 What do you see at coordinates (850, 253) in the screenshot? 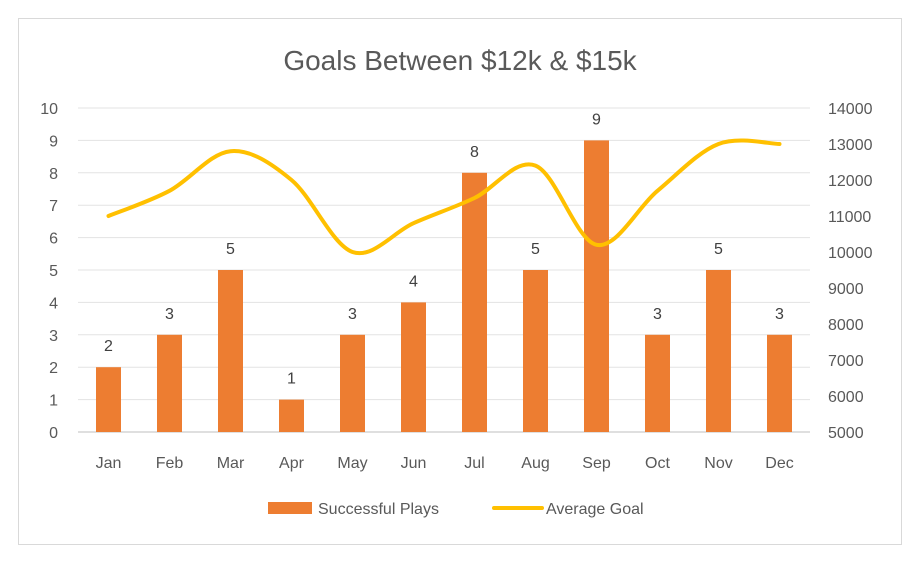
I see `right-tick-label: 10000` at bounding box center [850, 253].